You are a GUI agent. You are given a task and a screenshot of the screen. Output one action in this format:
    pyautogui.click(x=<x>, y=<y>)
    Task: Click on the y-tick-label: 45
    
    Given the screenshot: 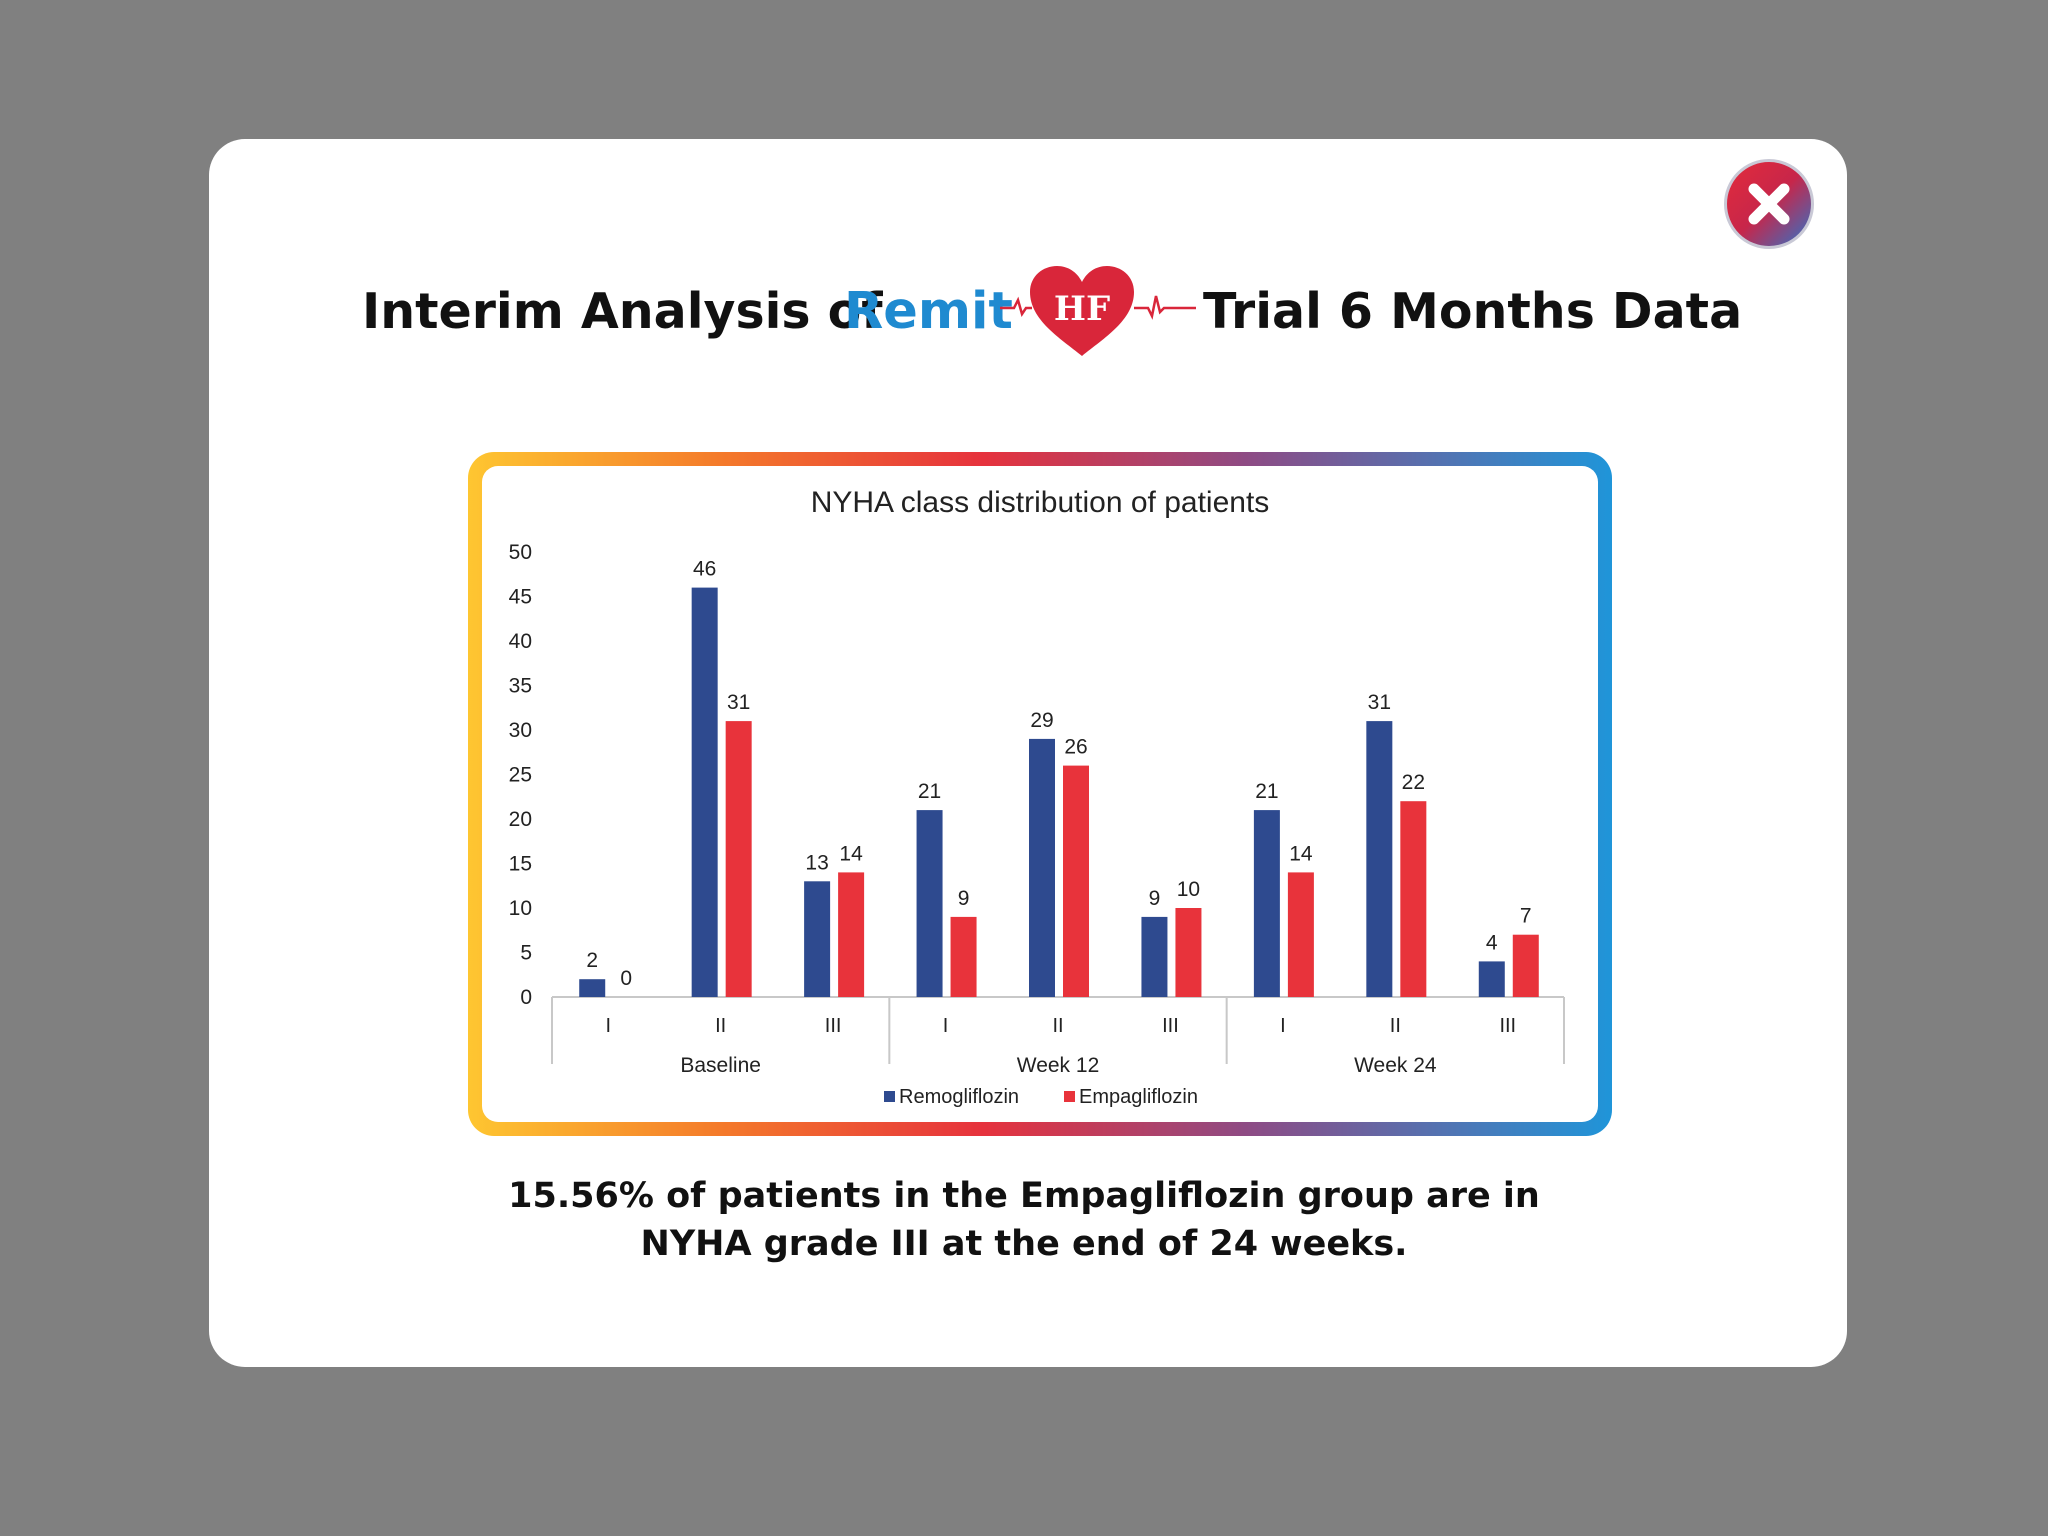 What is the action you would take?
    pyautogui.click(x=520, y=597)
    